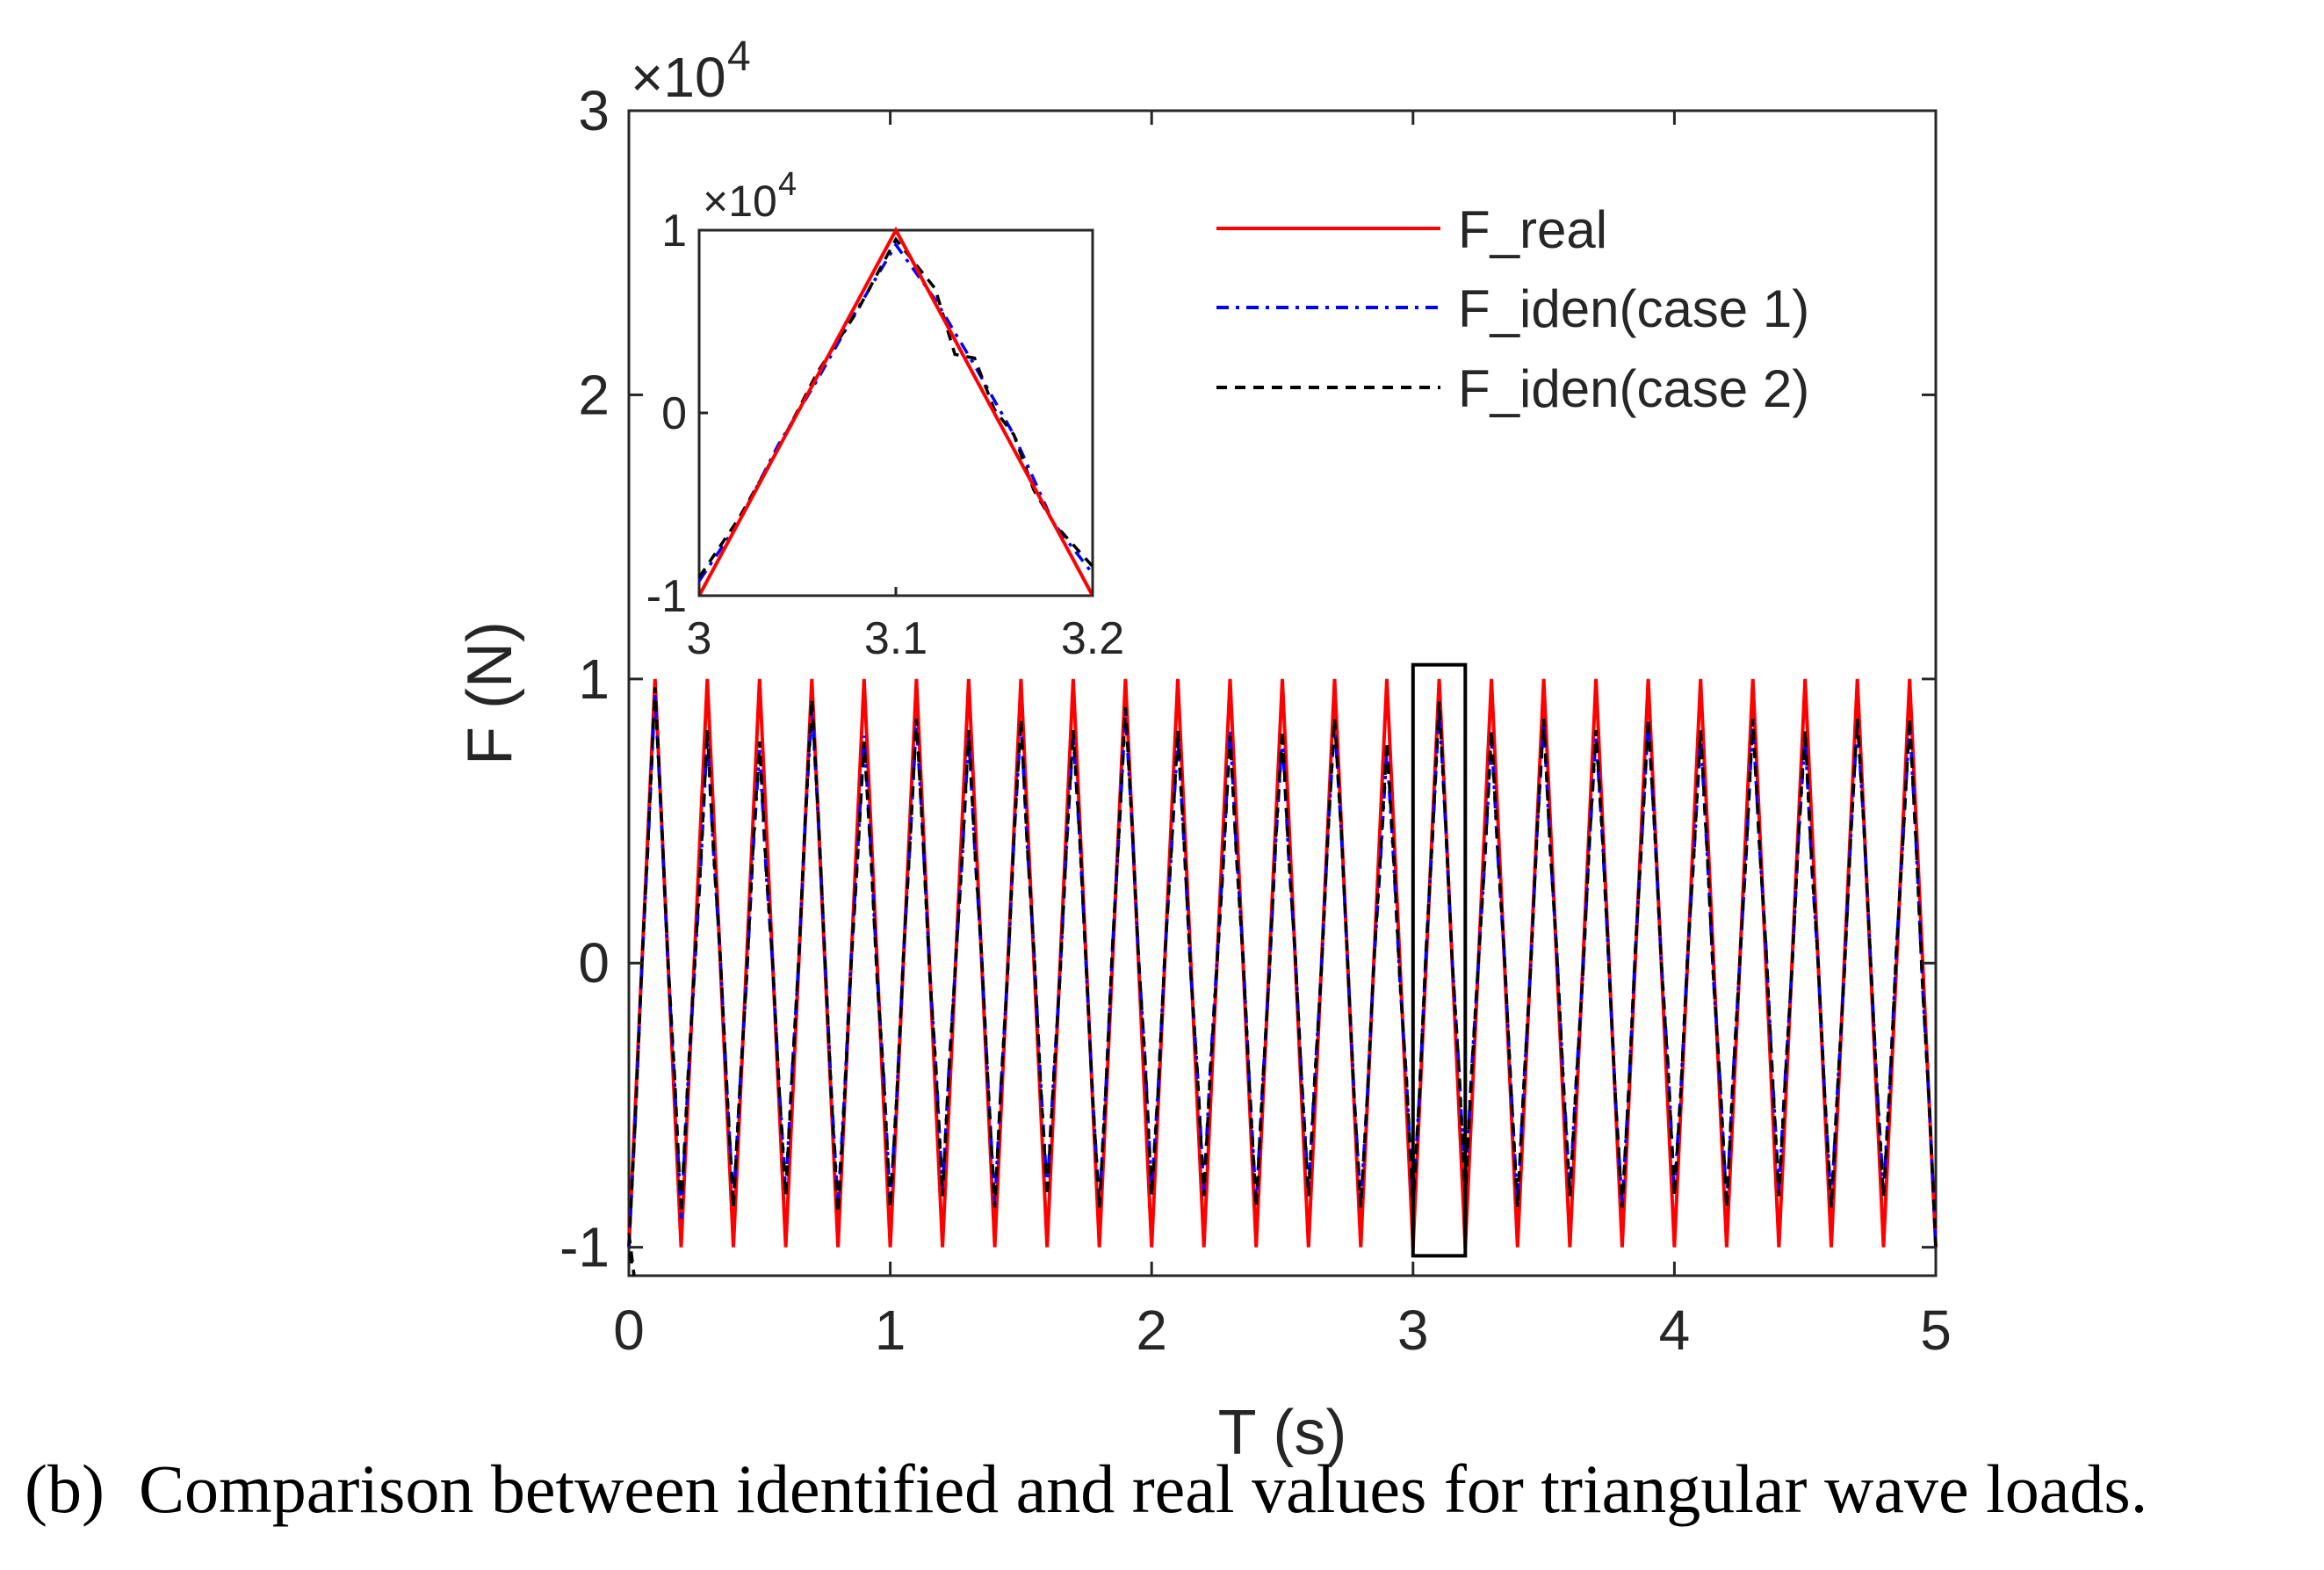 The image size is (2324, 1570). I want to click on legend: F_real F_iden(case 1) F_iden(case 2), so click(1512, 309).